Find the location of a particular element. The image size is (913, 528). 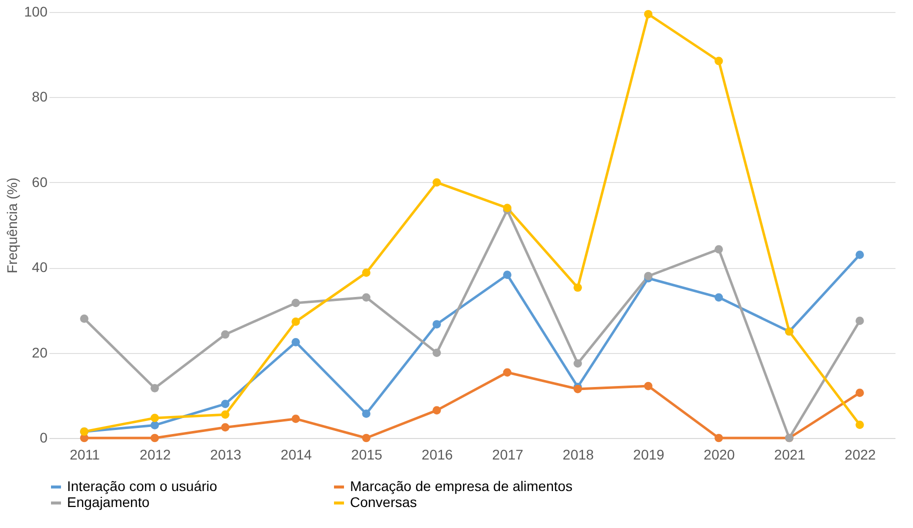

x-tick-label: 2021 is located at coordinates (790, 454).